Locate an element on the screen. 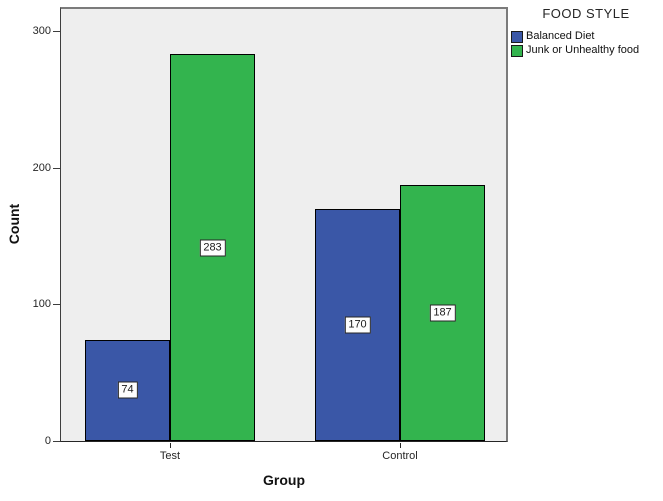 The height and width of the screenshot is (501, 663). legend-items: Balanced Diet Junk or Unhealthy food is located at coordinates (586, 43).